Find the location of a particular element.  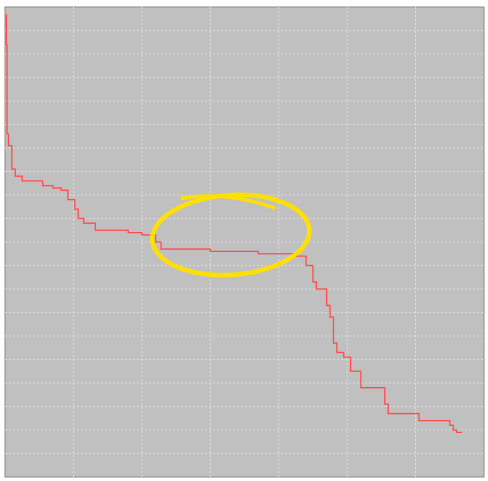

highlight-ellipse is located at coordinates (231, 235).